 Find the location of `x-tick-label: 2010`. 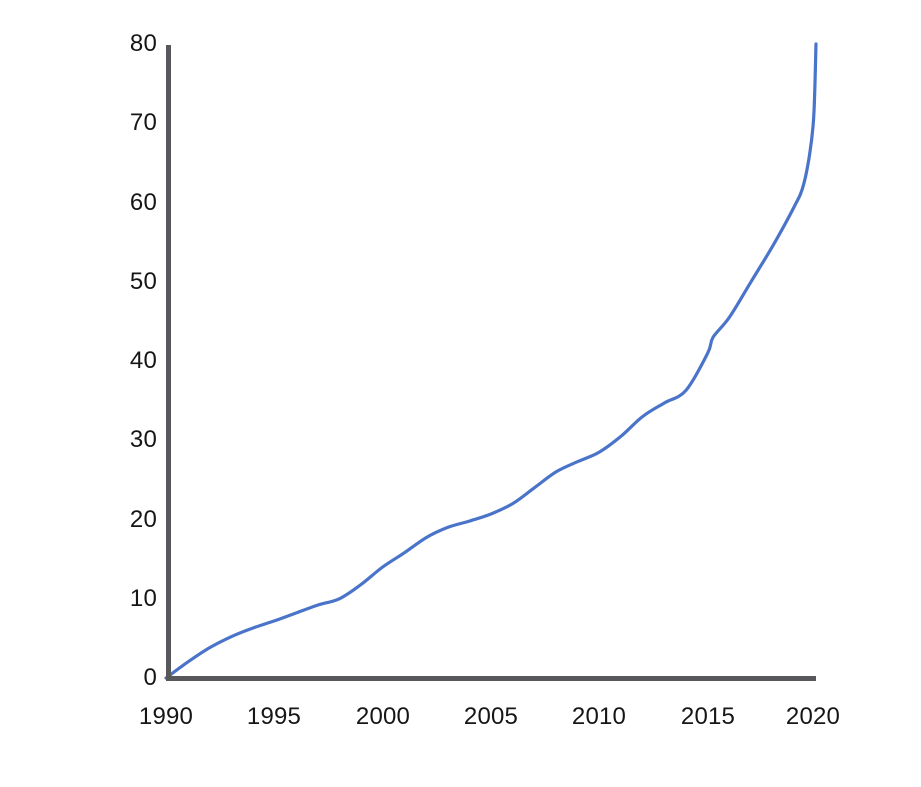

x-tick-label: 2010 is located at coordinates (599, 716).